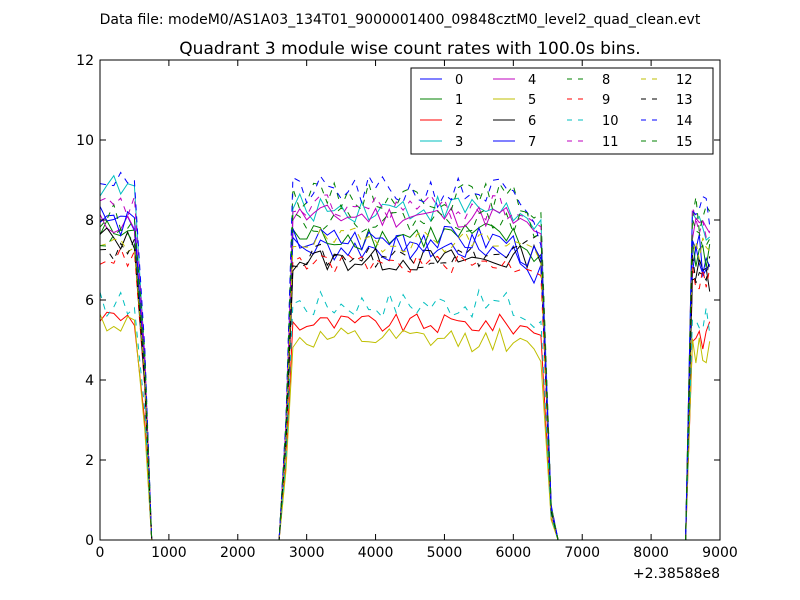 Image resolution: width=800 pixels, height=600 pixels. What do you see at coordinates (684, 142) in the screenshot?
I see `legend-label-15: 15` at bounding box center [684, 142].